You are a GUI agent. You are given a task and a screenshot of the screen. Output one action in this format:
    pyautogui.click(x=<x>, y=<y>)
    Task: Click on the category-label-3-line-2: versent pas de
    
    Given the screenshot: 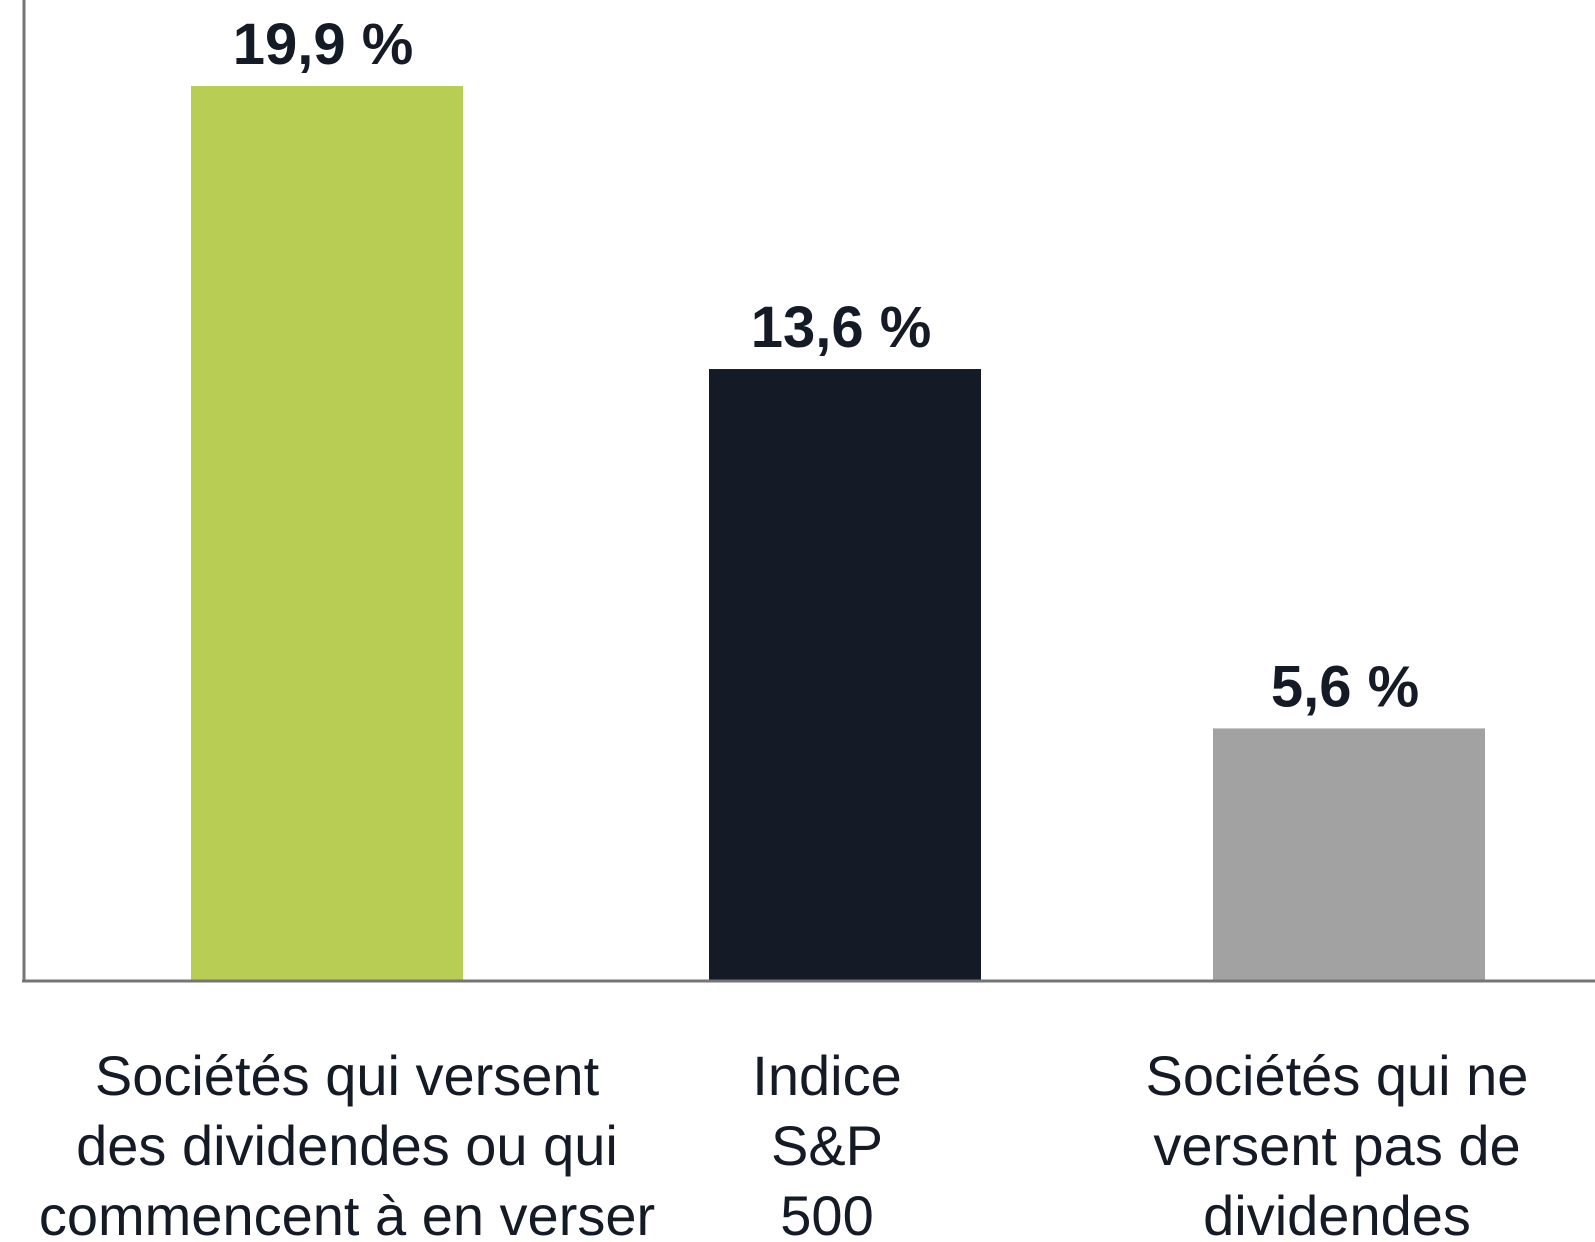 What is the action you would take?
    pyautogui.click(x=1336, y=1145)
    